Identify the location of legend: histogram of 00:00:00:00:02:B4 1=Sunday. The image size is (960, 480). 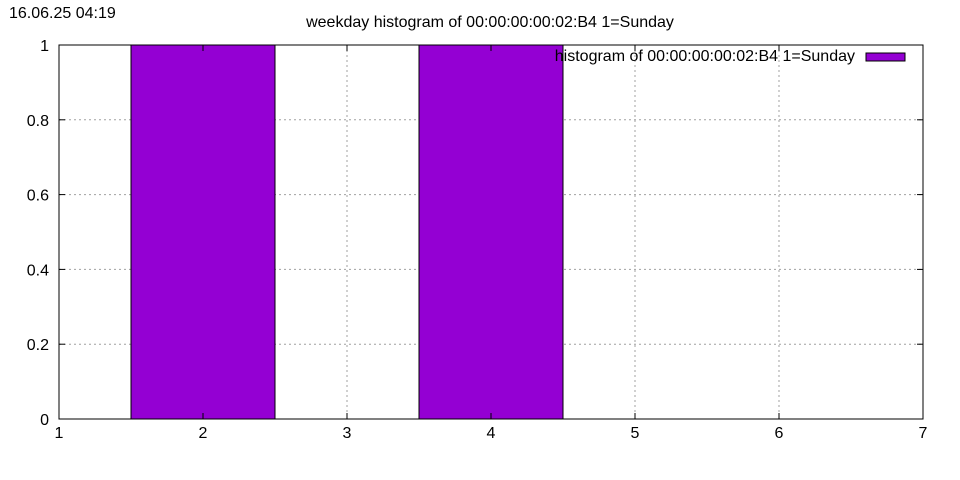
(730, 56).